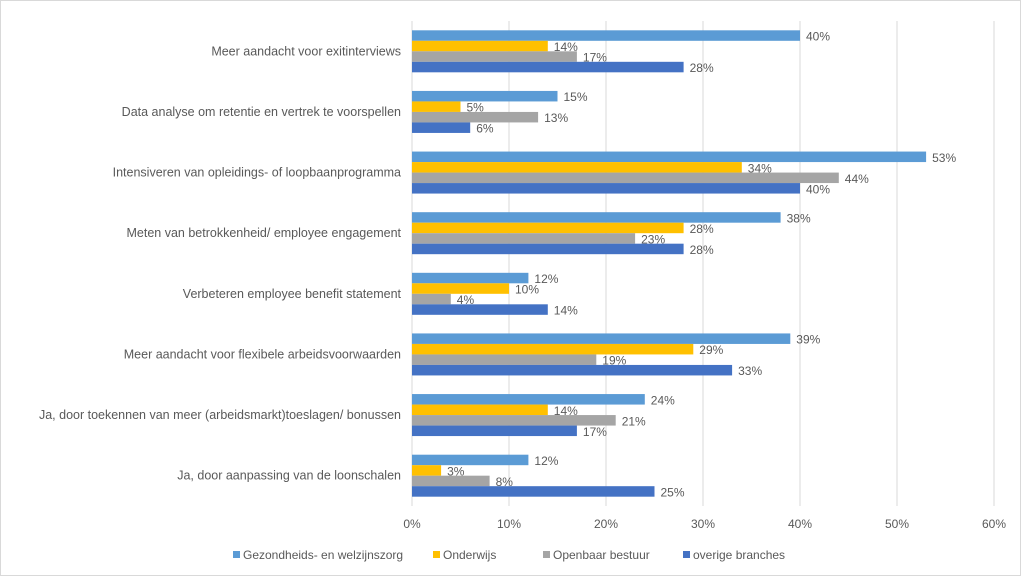 The image size is (1024, 585). What do you see at coordinates (673, 492) in the screenshot?
I see `data-label: 25%` at bounding box center [673, 492].